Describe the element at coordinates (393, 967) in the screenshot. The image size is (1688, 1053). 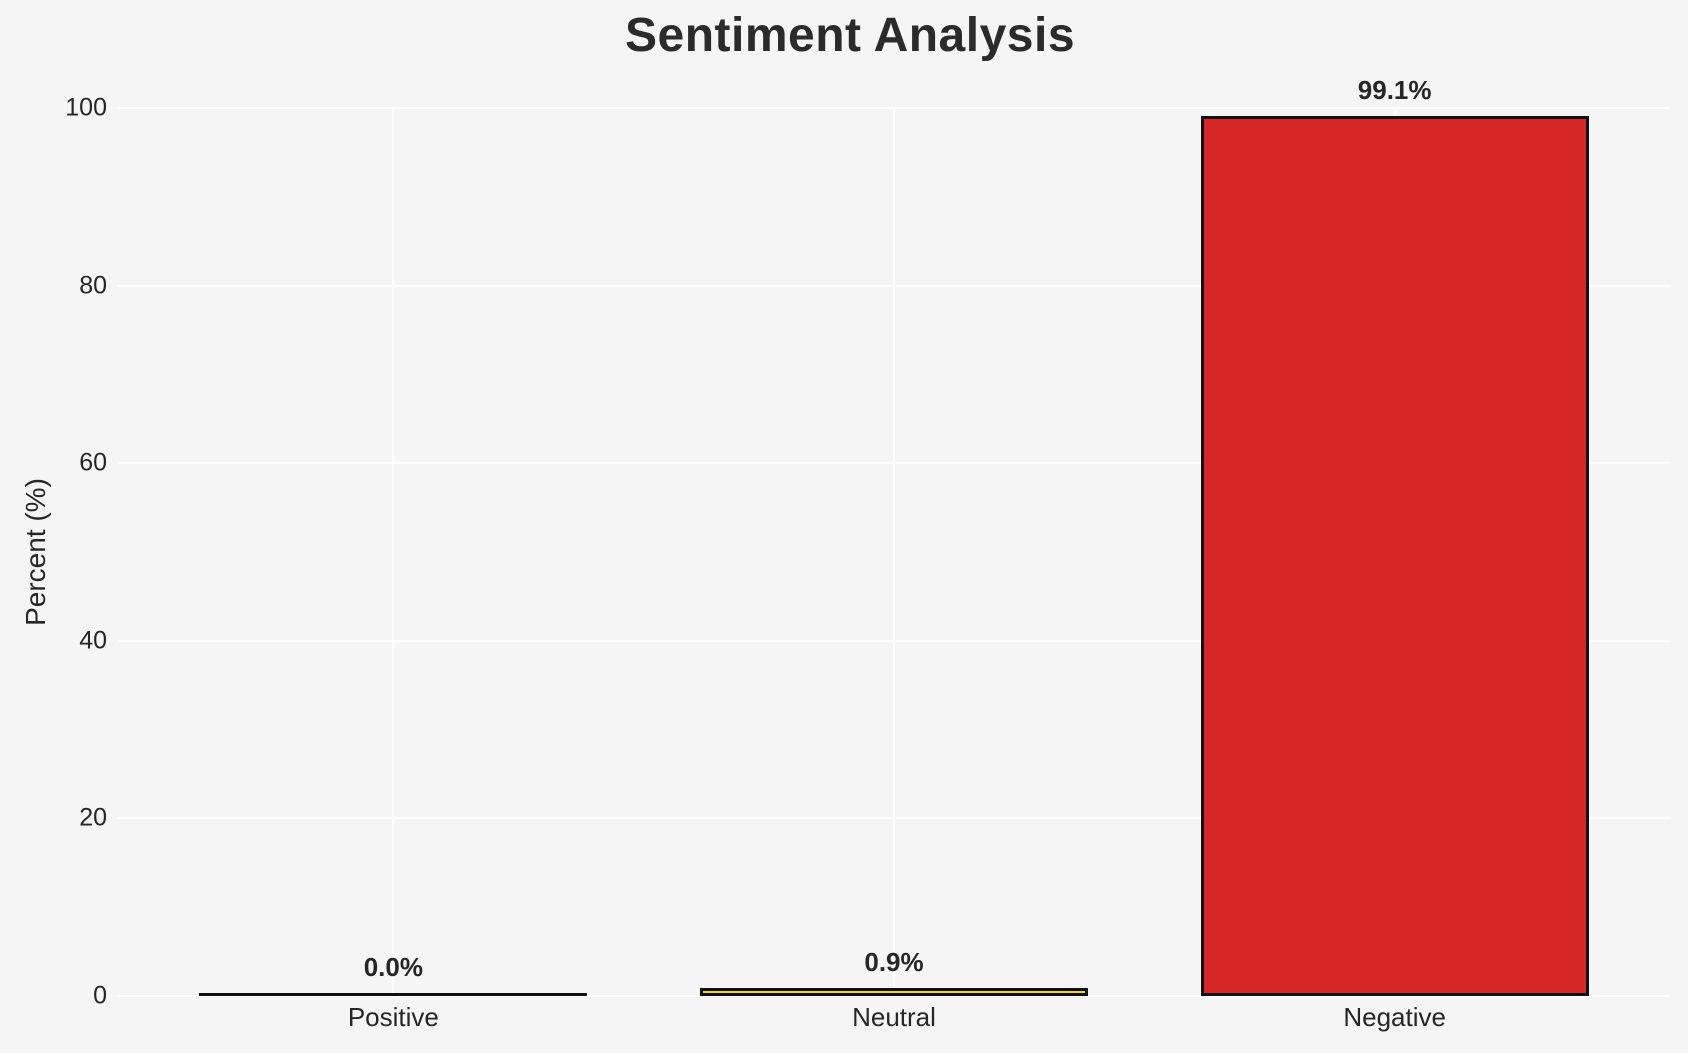
I see `bar-value-label: 0.0%` at that location.